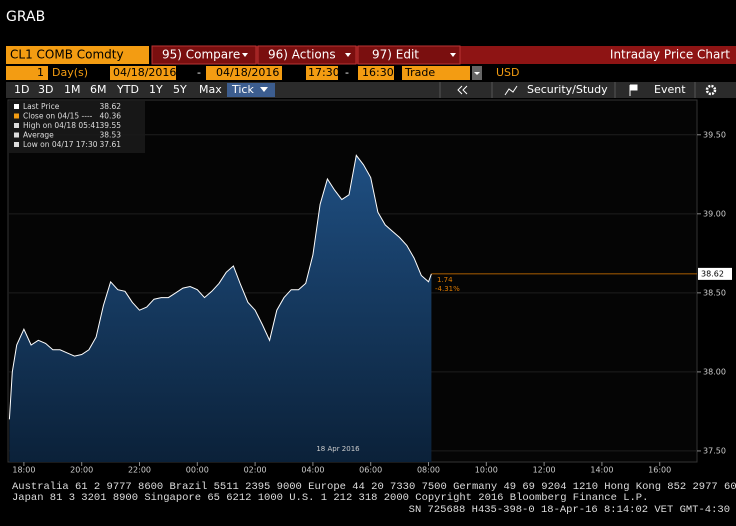 This screenshot has width=736, height=526. What do you see at coordinates (27, 73) in the screenshot?
I see `period-field` at bounding box center [27, 73].